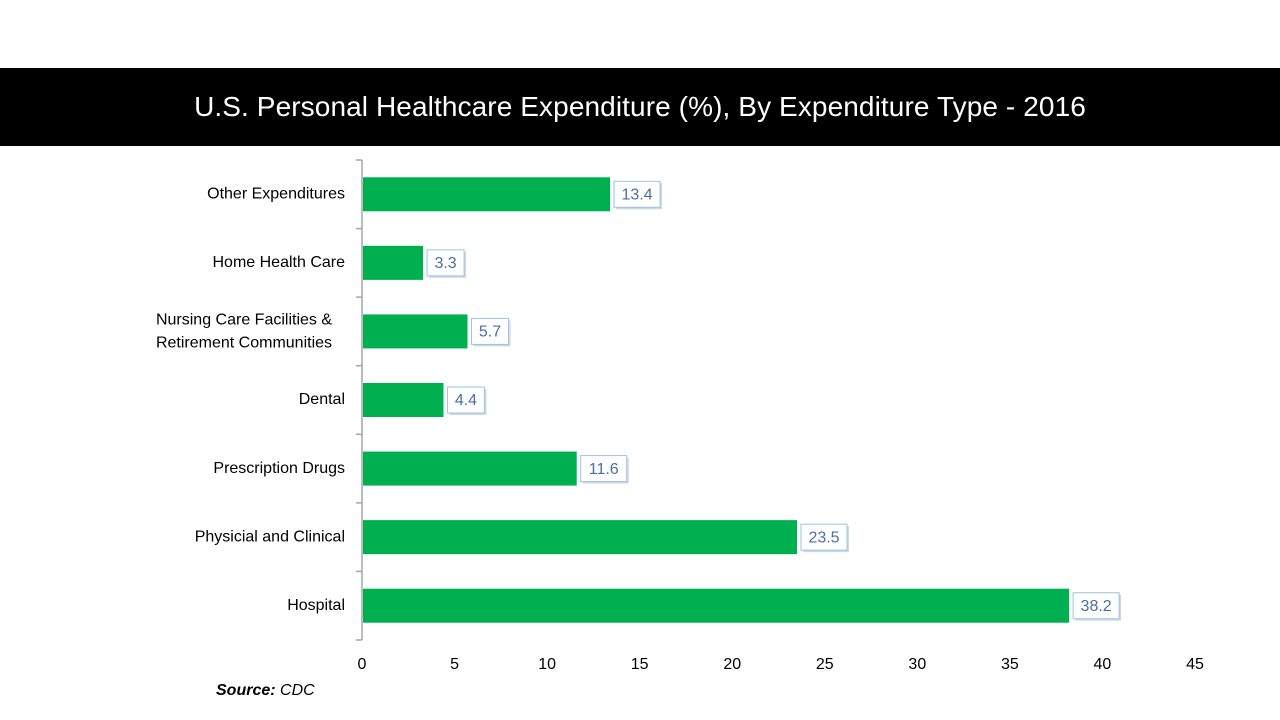 The image size is (1280, 720). Describe the element at coordinates (270, 536) in the screenshot. I see `category-label: Physicial and Clinical` at that location.